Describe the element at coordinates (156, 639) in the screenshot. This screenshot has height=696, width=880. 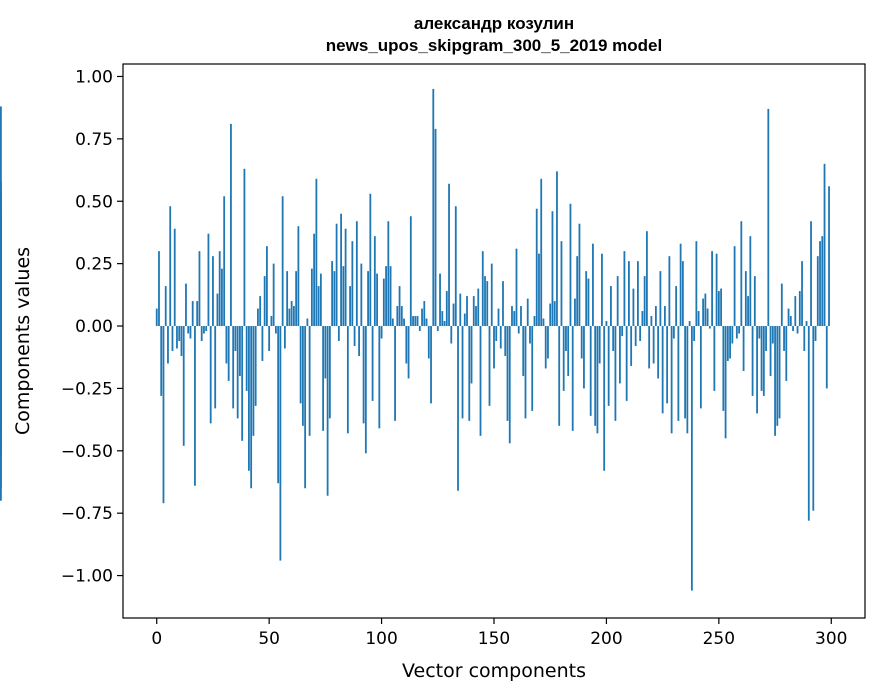
I see `x-tick-label: 0` at that location.